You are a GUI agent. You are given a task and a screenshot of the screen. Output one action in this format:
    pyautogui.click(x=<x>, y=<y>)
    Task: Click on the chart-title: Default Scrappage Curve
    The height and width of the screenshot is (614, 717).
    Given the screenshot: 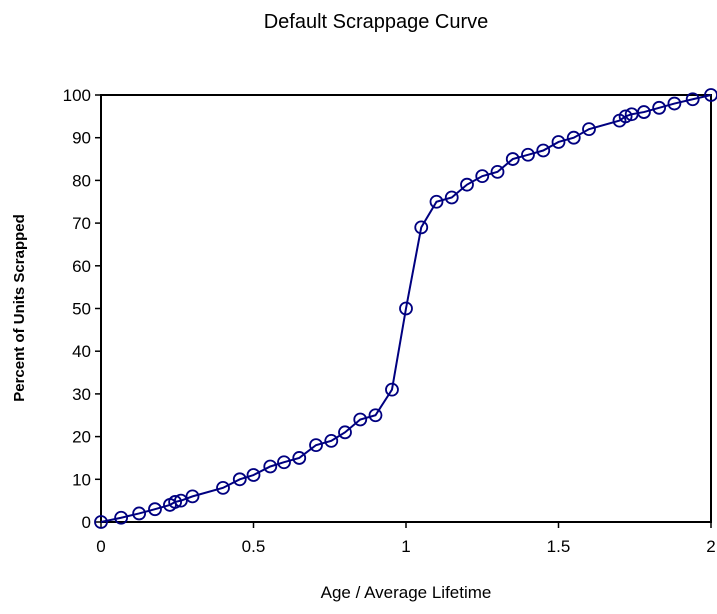 What is the action you would take?
    pyautogui.click(x=376, y=22)
    